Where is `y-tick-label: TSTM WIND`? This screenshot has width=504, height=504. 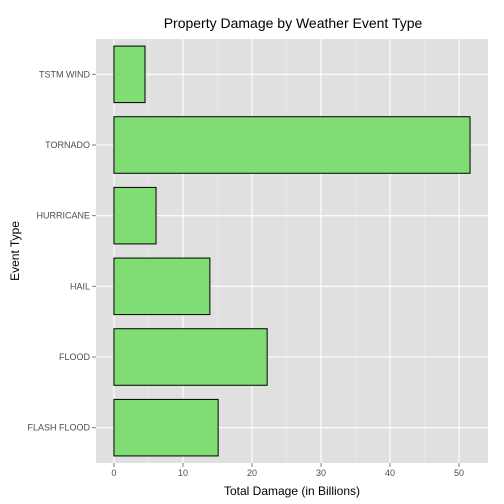
y-tick-label: TSTM WIND is located at coordinates (64, 74).